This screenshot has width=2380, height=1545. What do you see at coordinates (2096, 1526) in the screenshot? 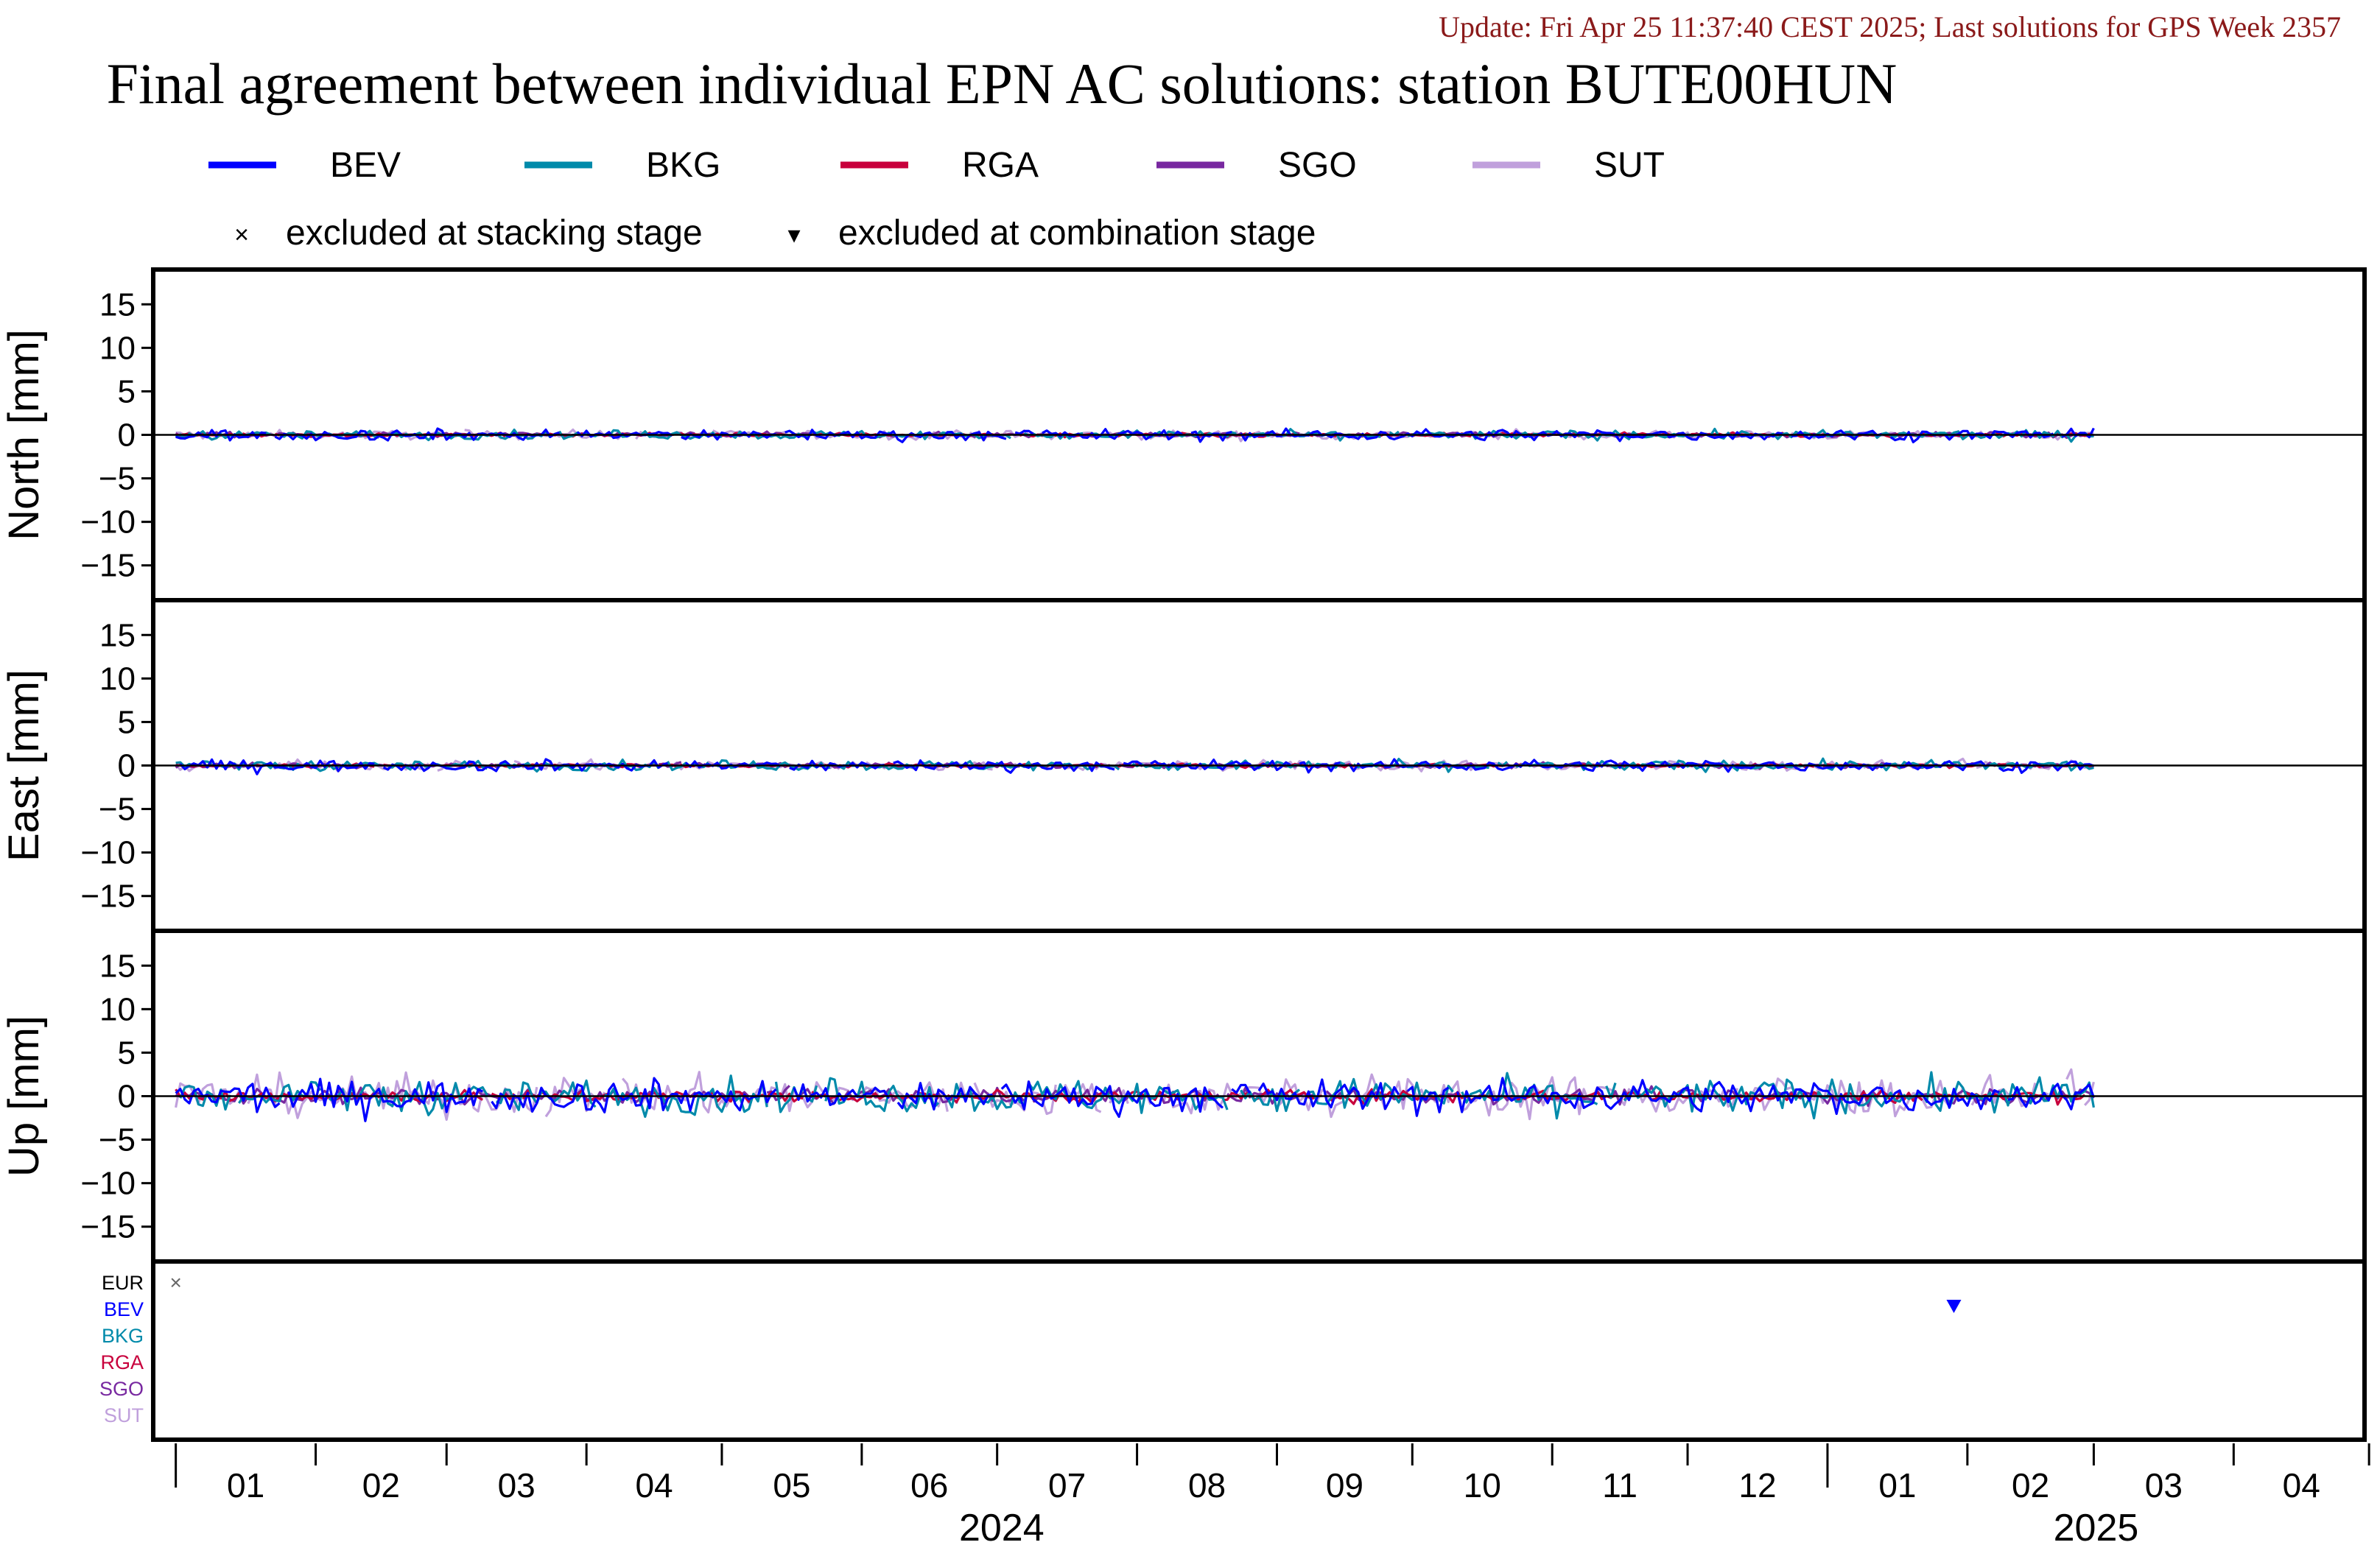
I see `x-year-label: 2025` at bounding box center [2096, 1526].